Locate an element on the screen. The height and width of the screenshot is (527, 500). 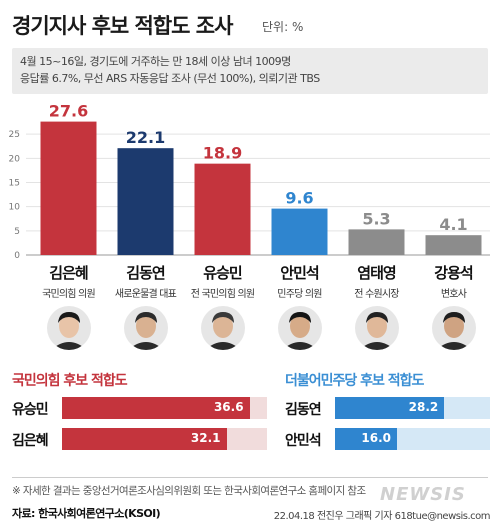
hbar-row: 김은혜 32.1 is located at coordinates (139, 439).